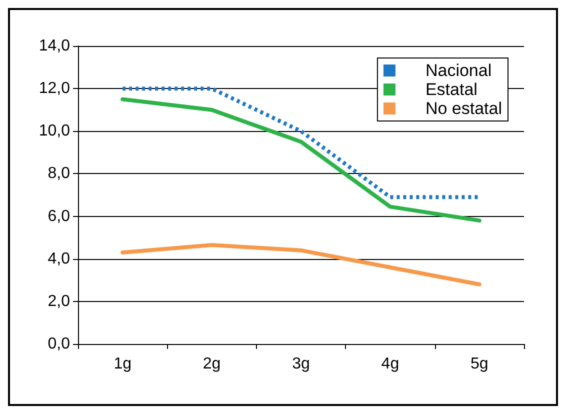  What do you see at coordinates (59, 344) in the screenshot?
I see `y-tick-label: 0,0` at bounding box center [59, 344].